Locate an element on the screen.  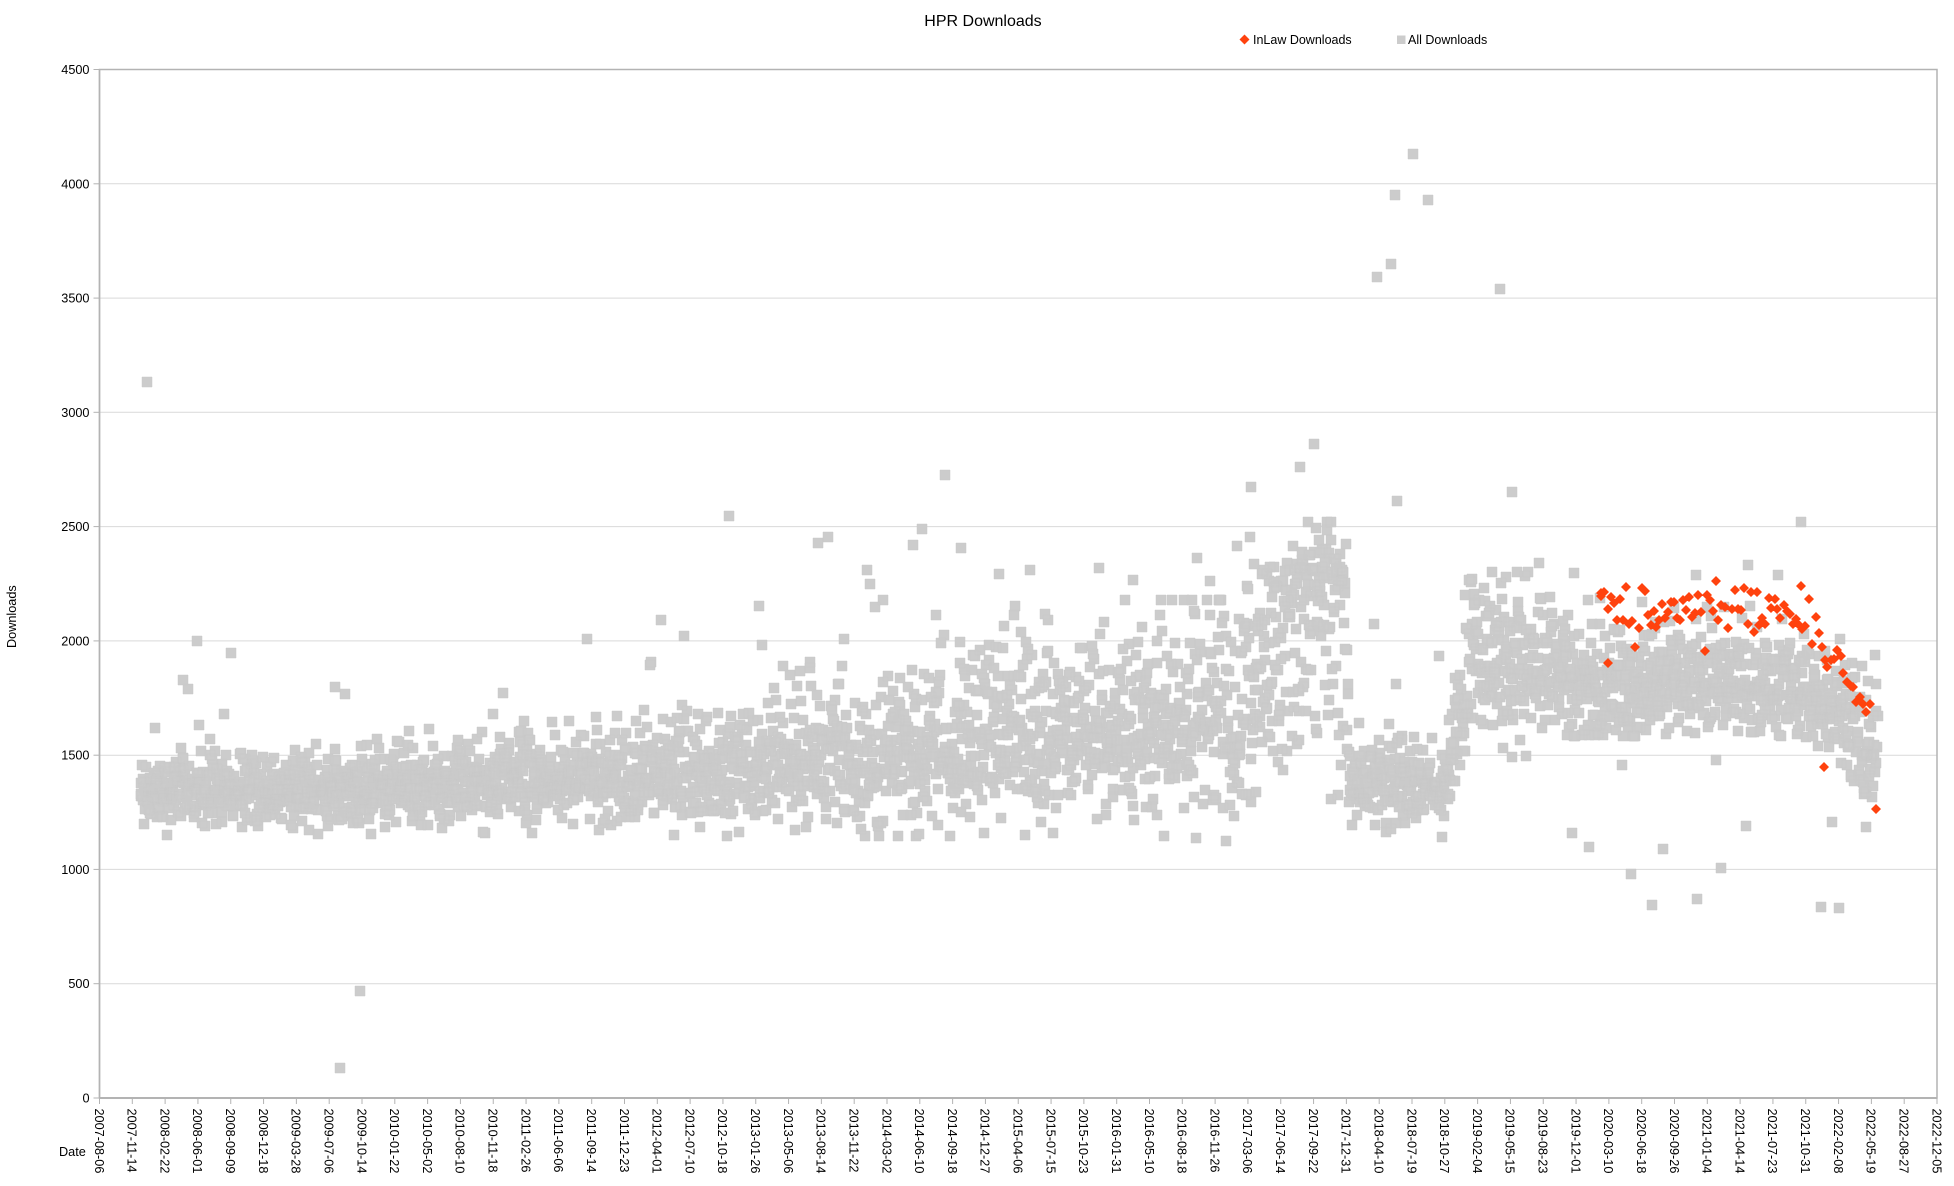
svg-text: 0 is located at coordinates (85, 1099).